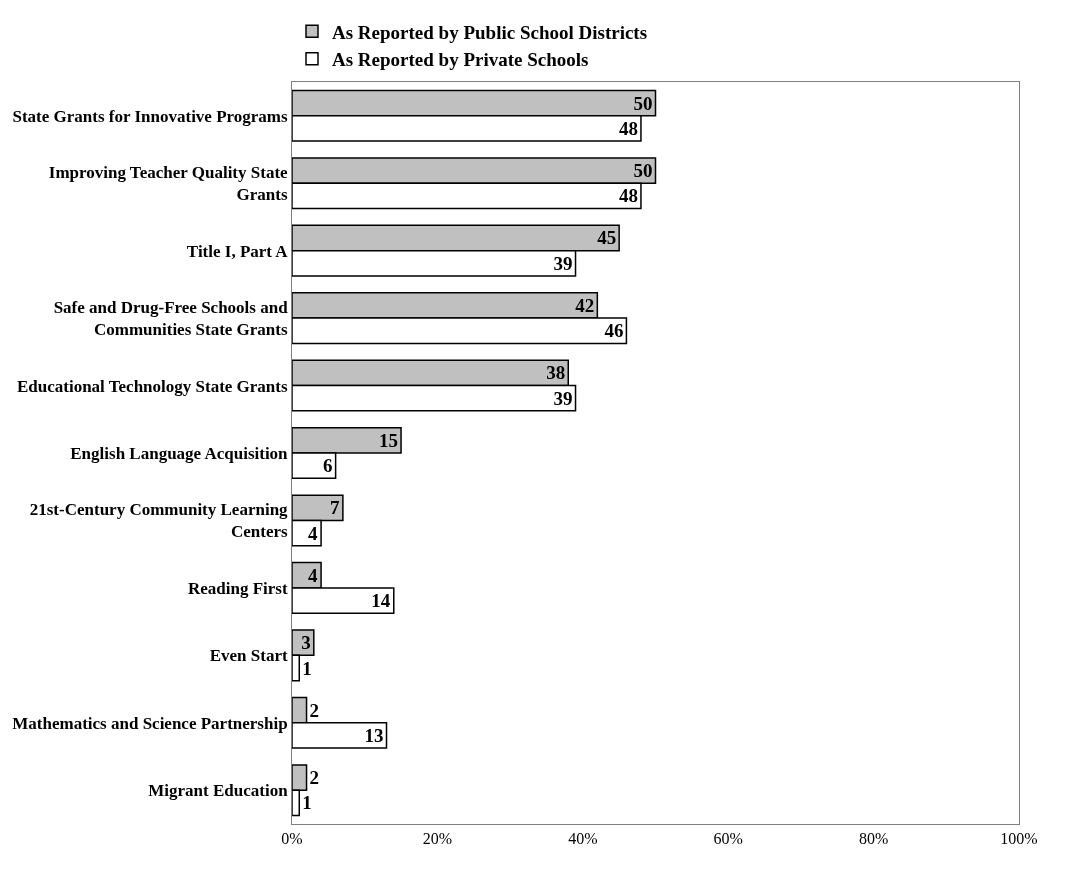 This screenshot has height=874, width=1081. What do you see at coordinates (248, 656) in the screenshot?
I see `y-tick-label: Even Start` at bounding box center [248, 656].